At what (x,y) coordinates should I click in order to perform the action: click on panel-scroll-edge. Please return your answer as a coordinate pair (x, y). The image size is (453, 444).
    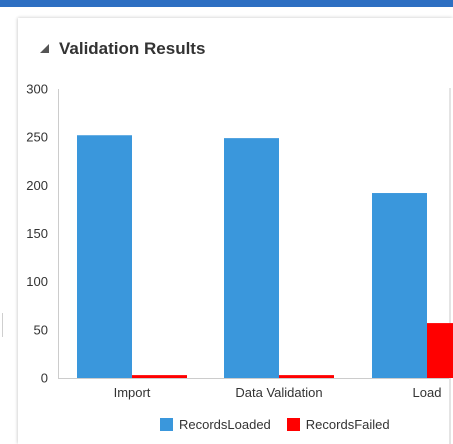
    Looking at the image, I should click on (450, 266).